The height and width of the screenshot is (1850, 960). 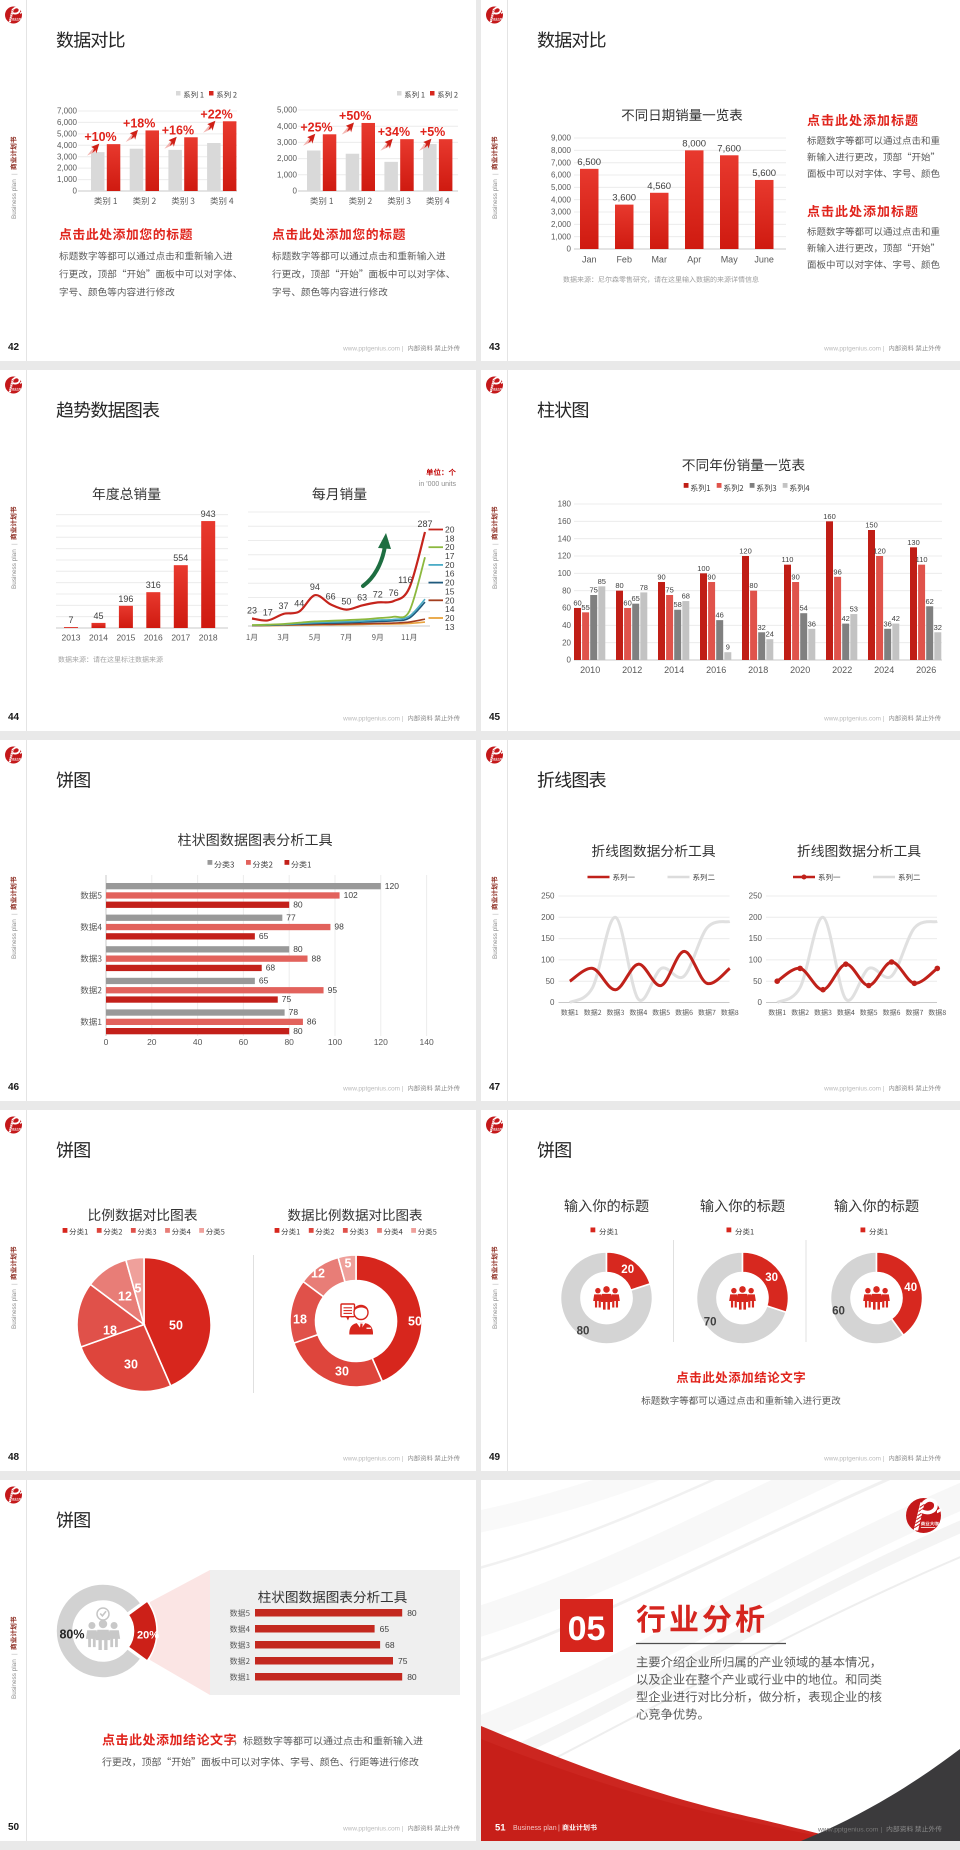 I want to click on svg-text: 2024, so click(x=884, y=670).